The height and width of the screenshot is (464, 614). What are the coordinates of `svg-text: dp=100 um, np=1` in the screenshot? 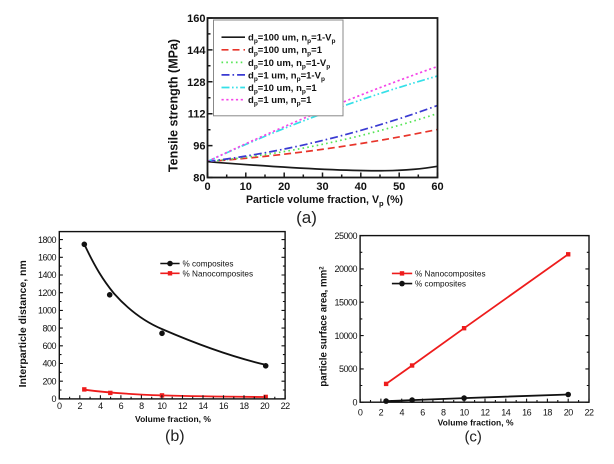 It's located at (285, 51).